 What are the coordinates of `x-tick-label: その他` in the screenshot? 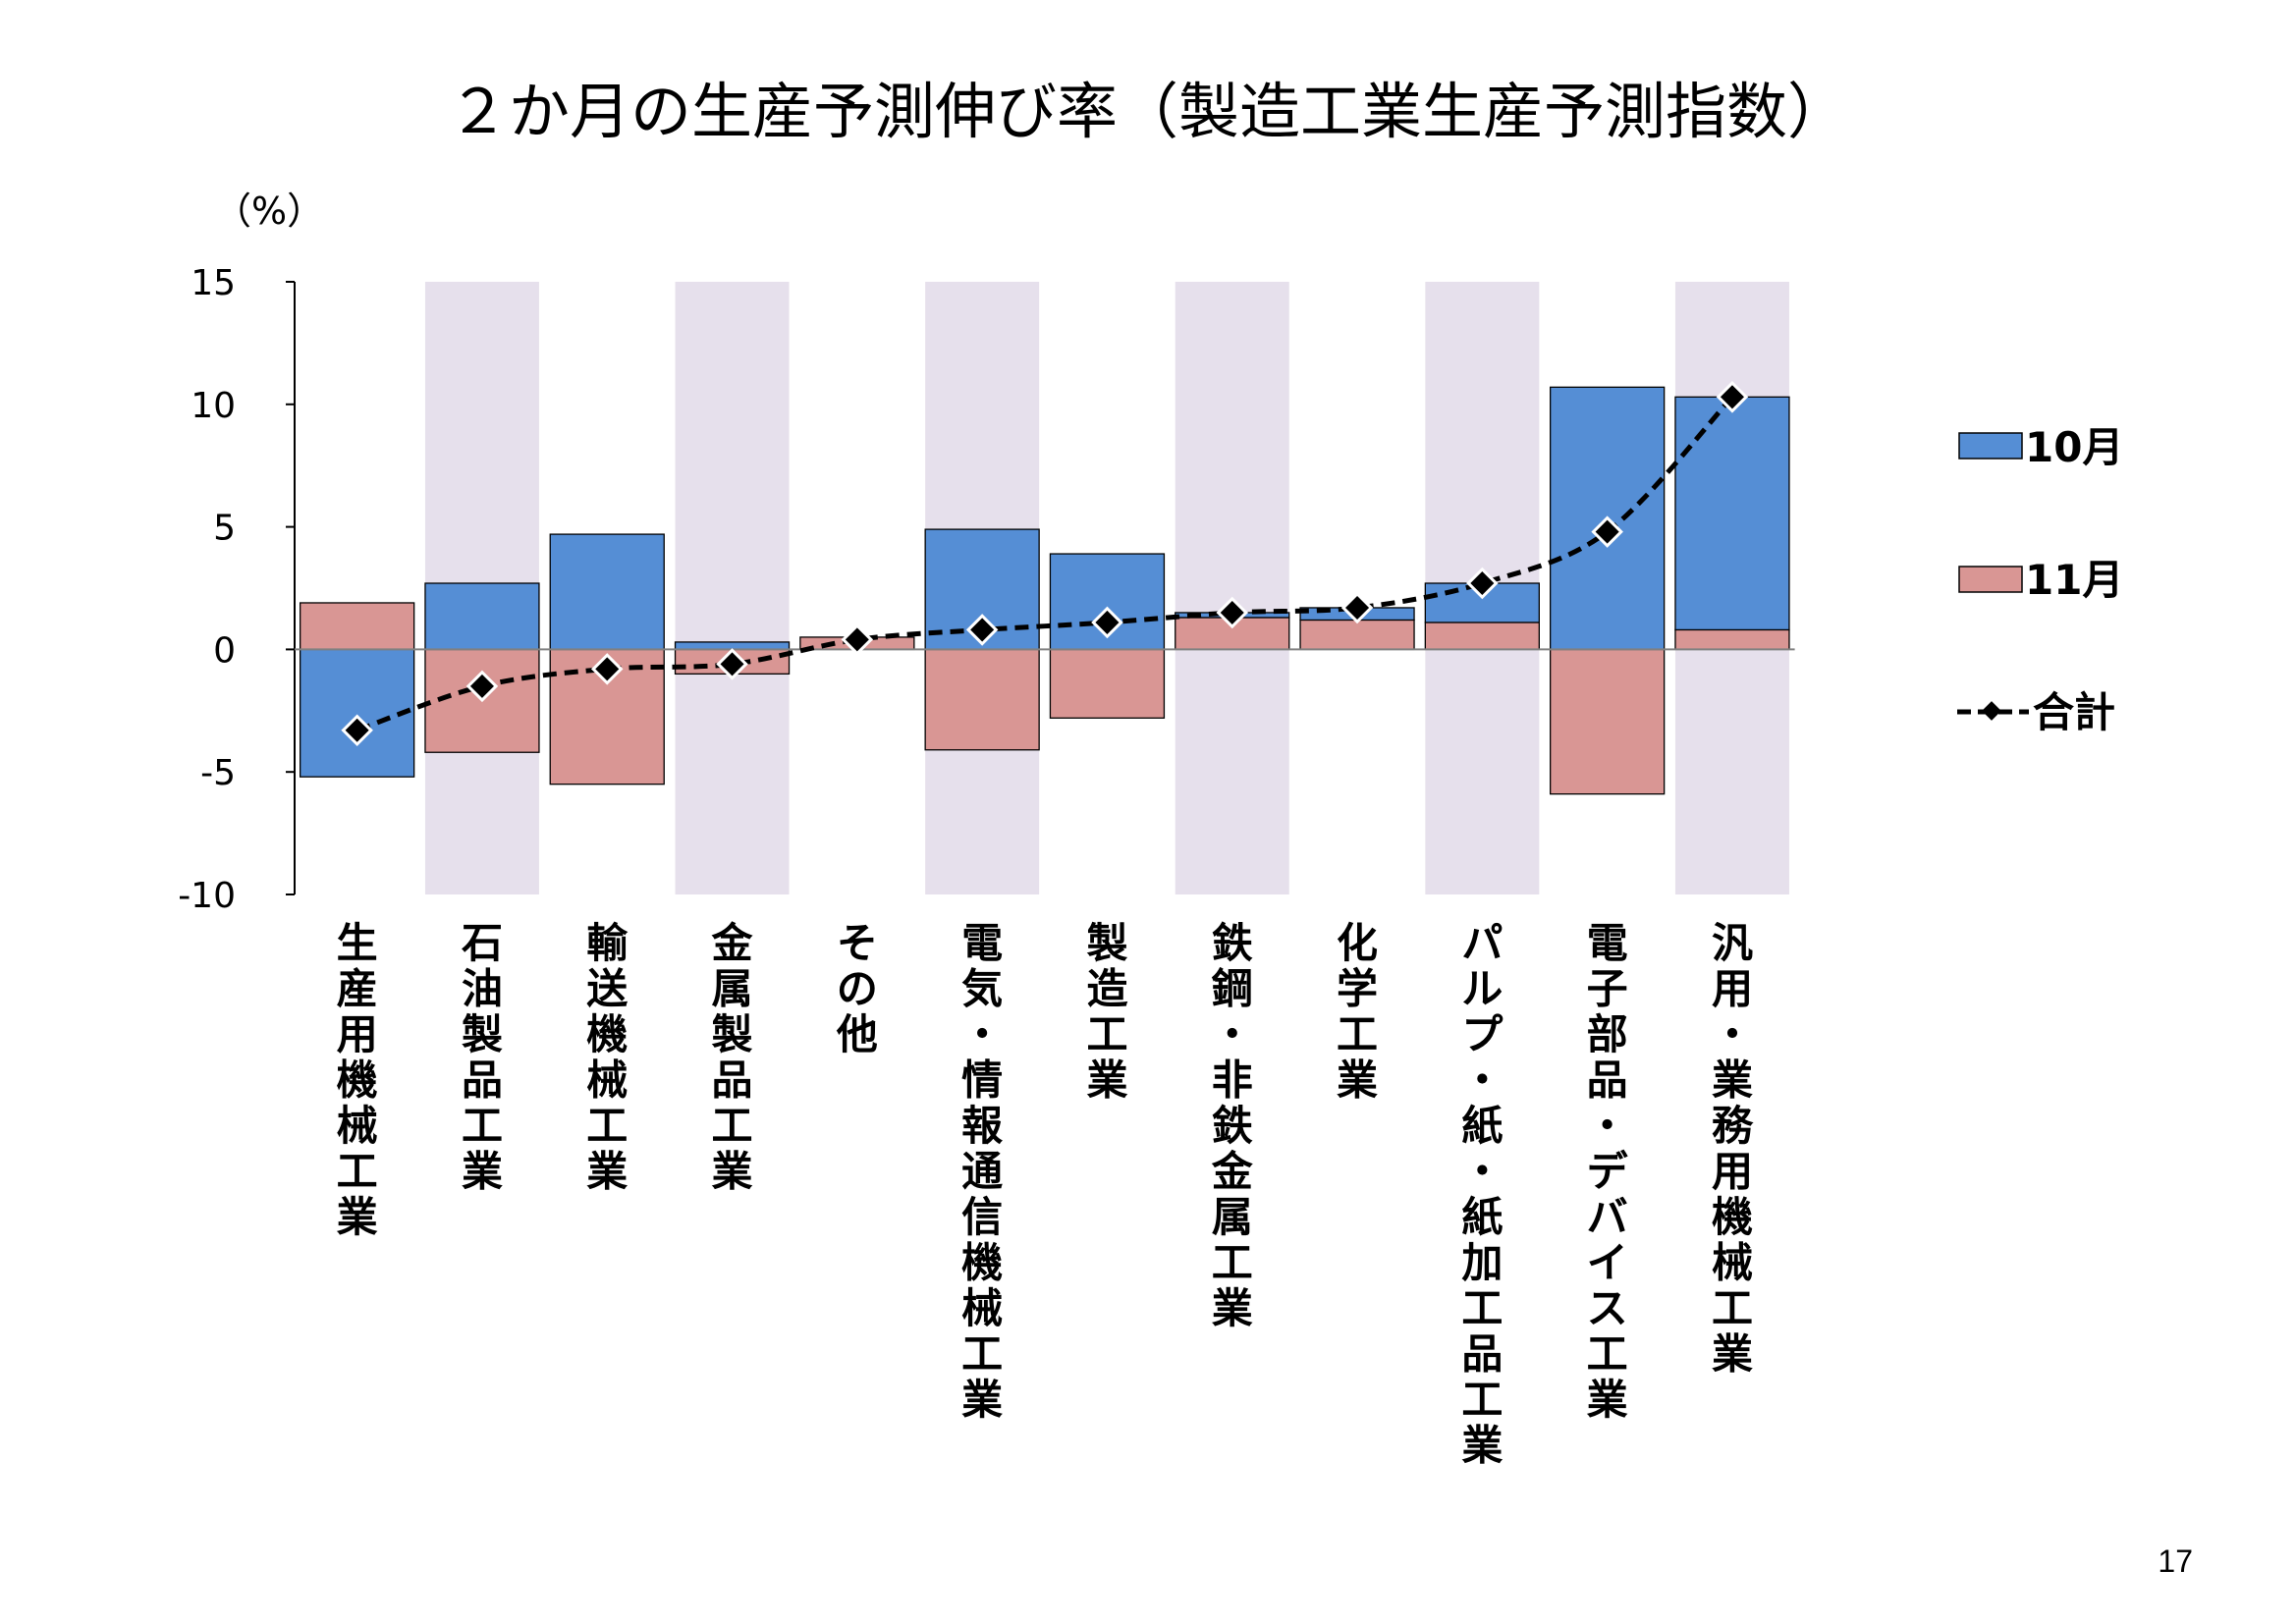 It's located at (857, 988).